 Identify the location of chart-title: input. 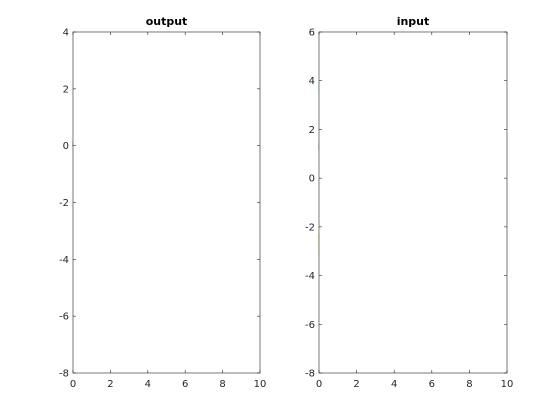
(413, 21).